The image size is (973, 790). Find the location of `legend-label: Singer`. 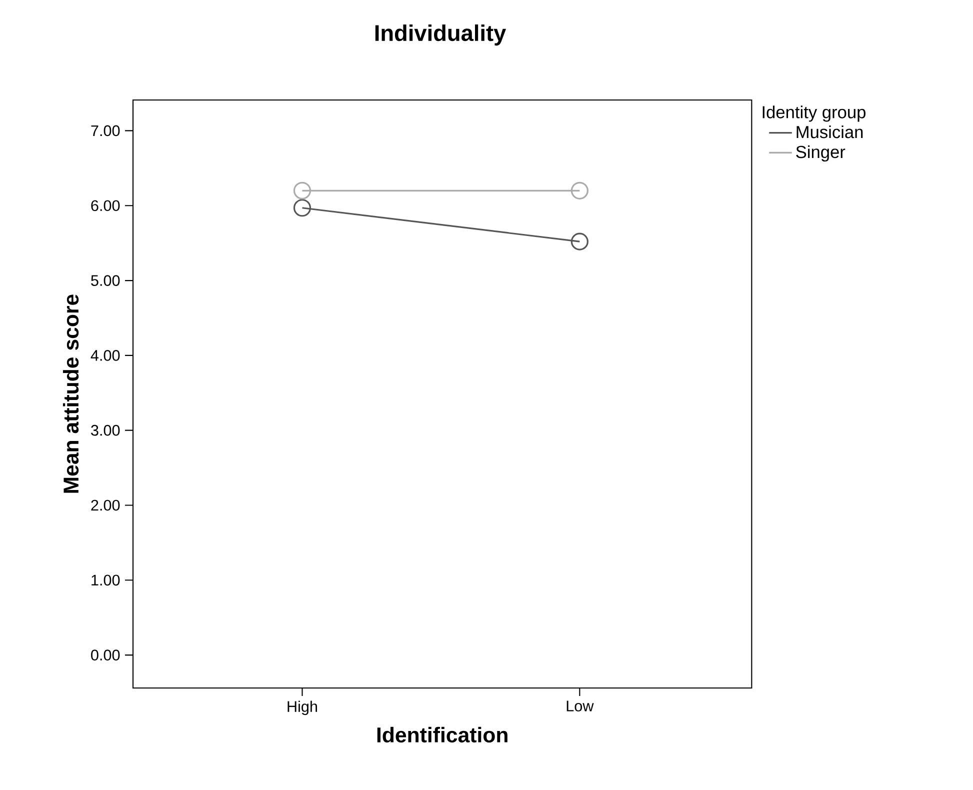

legend-label: Singer is located at coordinates (821, 153).